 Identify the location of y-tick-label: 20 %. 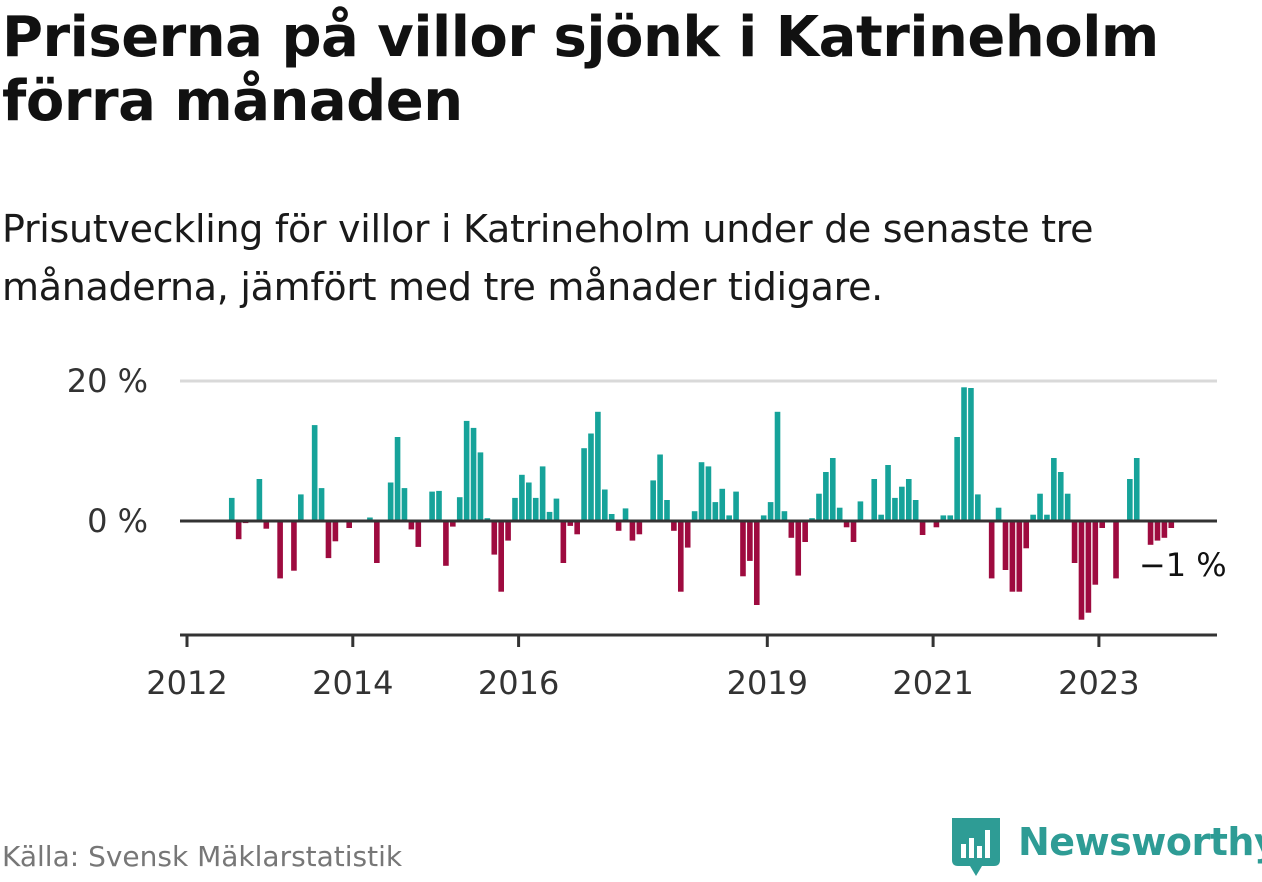
(107, 381).